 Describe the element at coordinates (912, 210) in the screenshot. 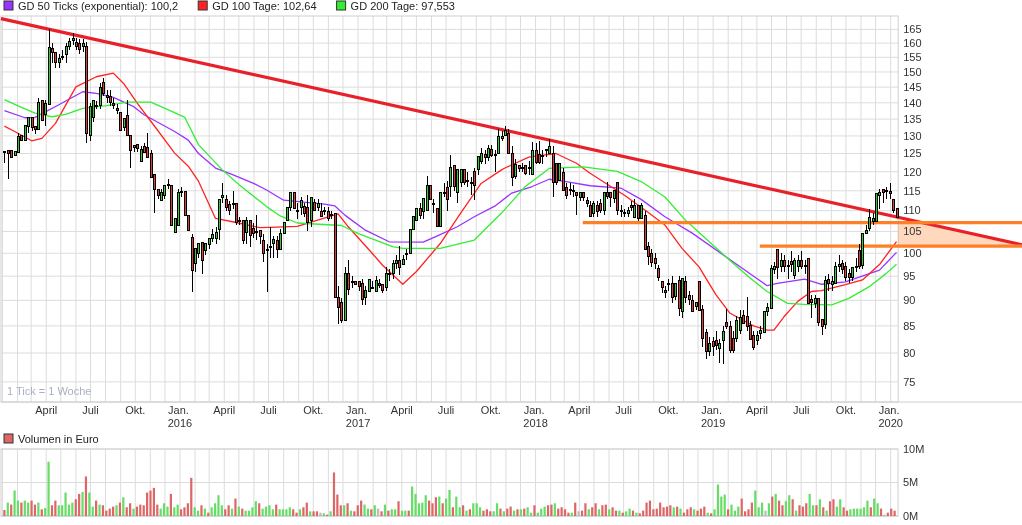

I see `y-tick-label: 110` at that location.